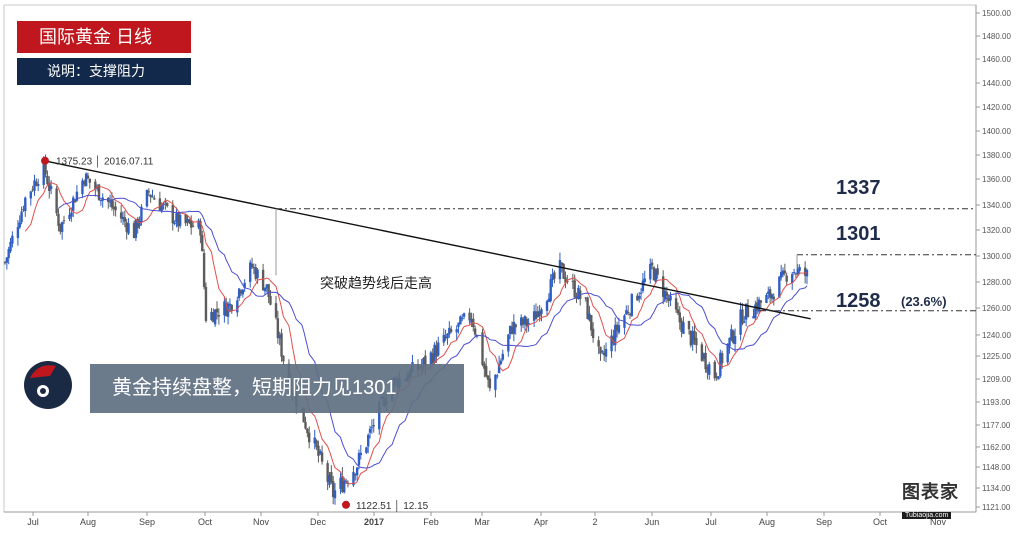 The image size is (1021, 534). What do you see at coordinates (996, 13) in the screenshot?
I see `y-tick-label: 1500.00` at bounding box center [996, 13].